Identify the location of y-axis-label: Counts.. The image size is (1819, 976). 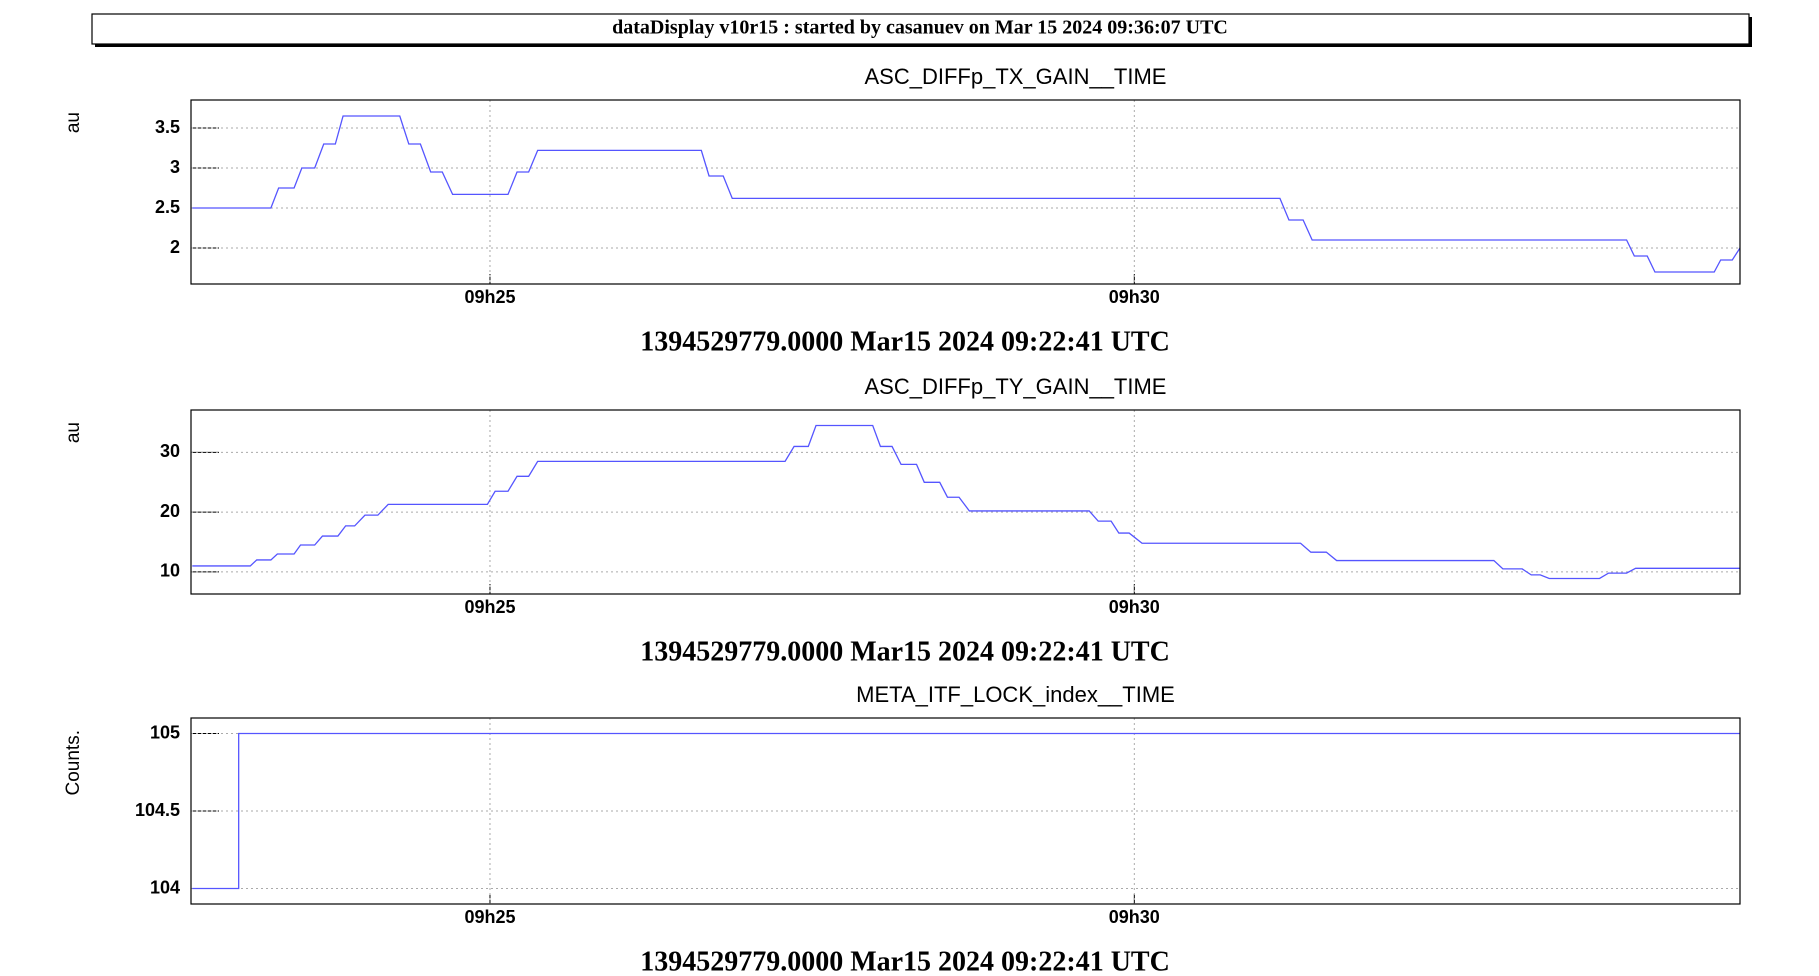
(73, 762).